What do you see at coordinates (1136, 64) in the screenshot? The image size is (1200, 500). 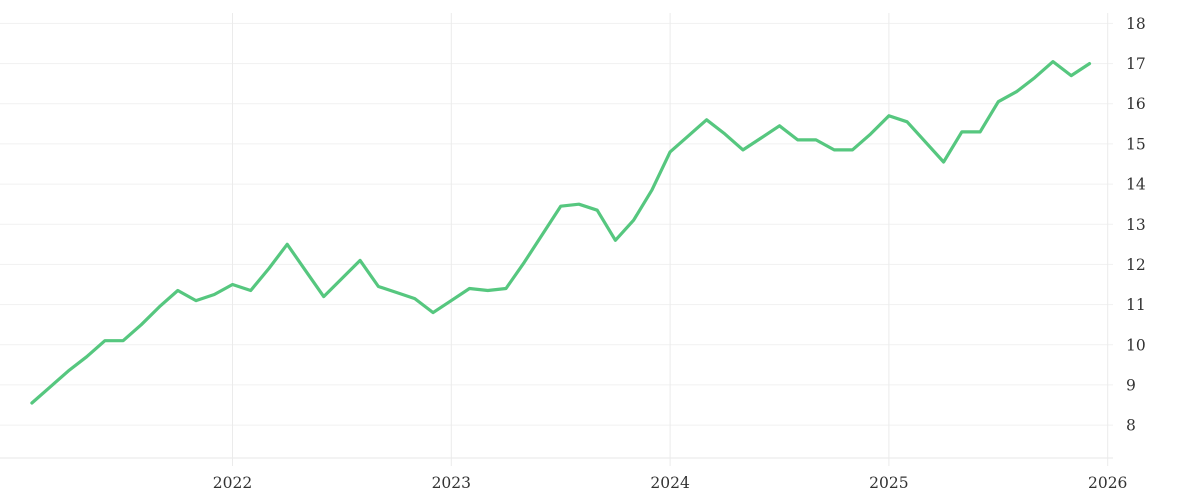 I see `y-tick-label: 17` at bounding box center [1136, 64].